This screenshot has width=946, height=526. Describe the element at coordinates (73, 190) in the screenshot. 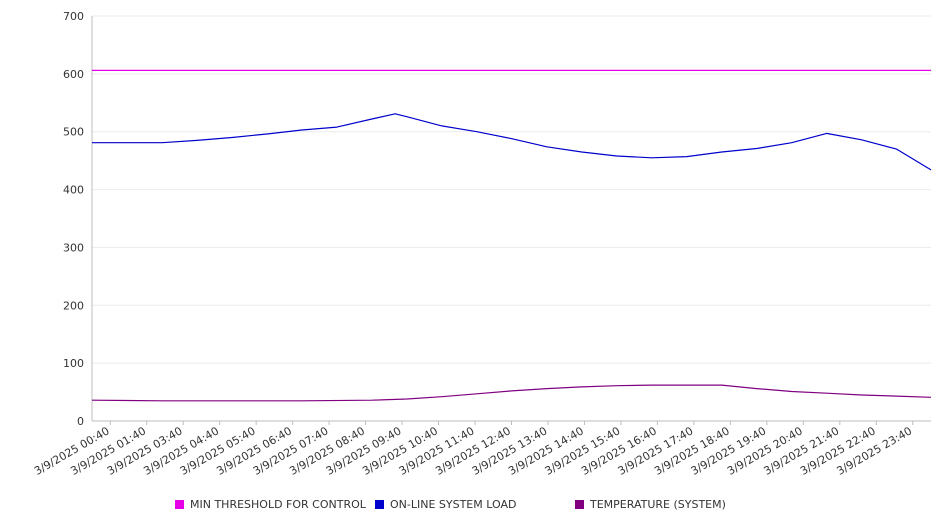

I see `y-tick-label: 400` at that location.